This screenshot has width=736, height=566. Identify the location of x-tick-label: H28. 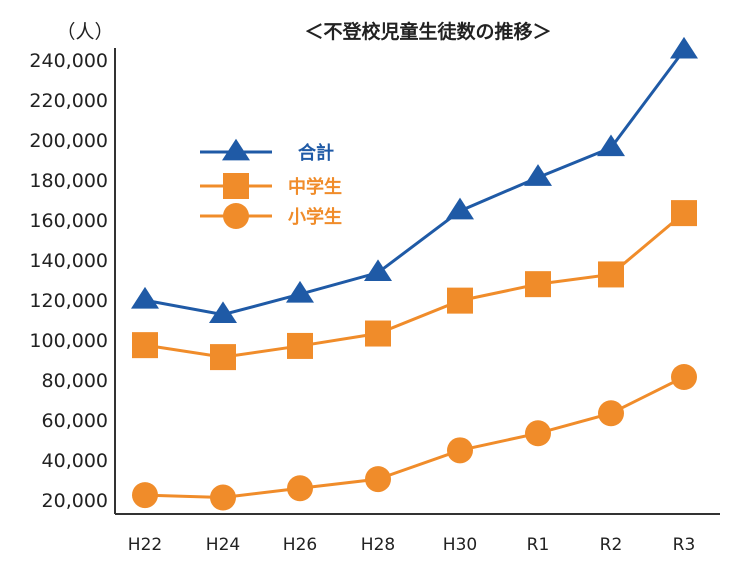
(378, 545).